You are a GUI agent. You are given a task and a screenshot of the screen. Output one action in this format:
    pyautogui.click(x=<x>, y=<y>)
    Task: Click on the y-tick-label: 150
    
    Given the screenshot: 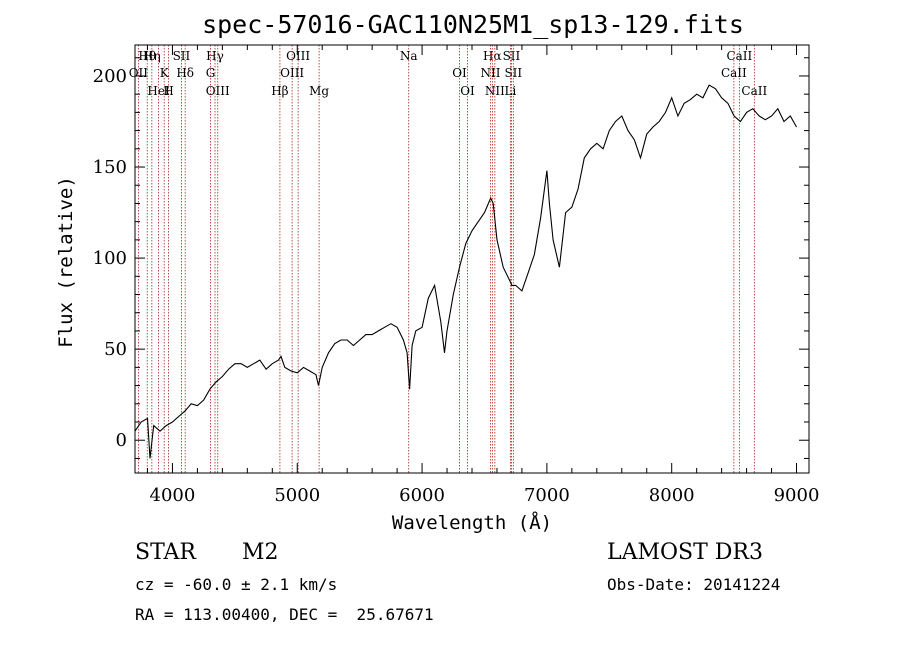 What is the action you would take?
    pyautogui.click(x=110, y=167)
    